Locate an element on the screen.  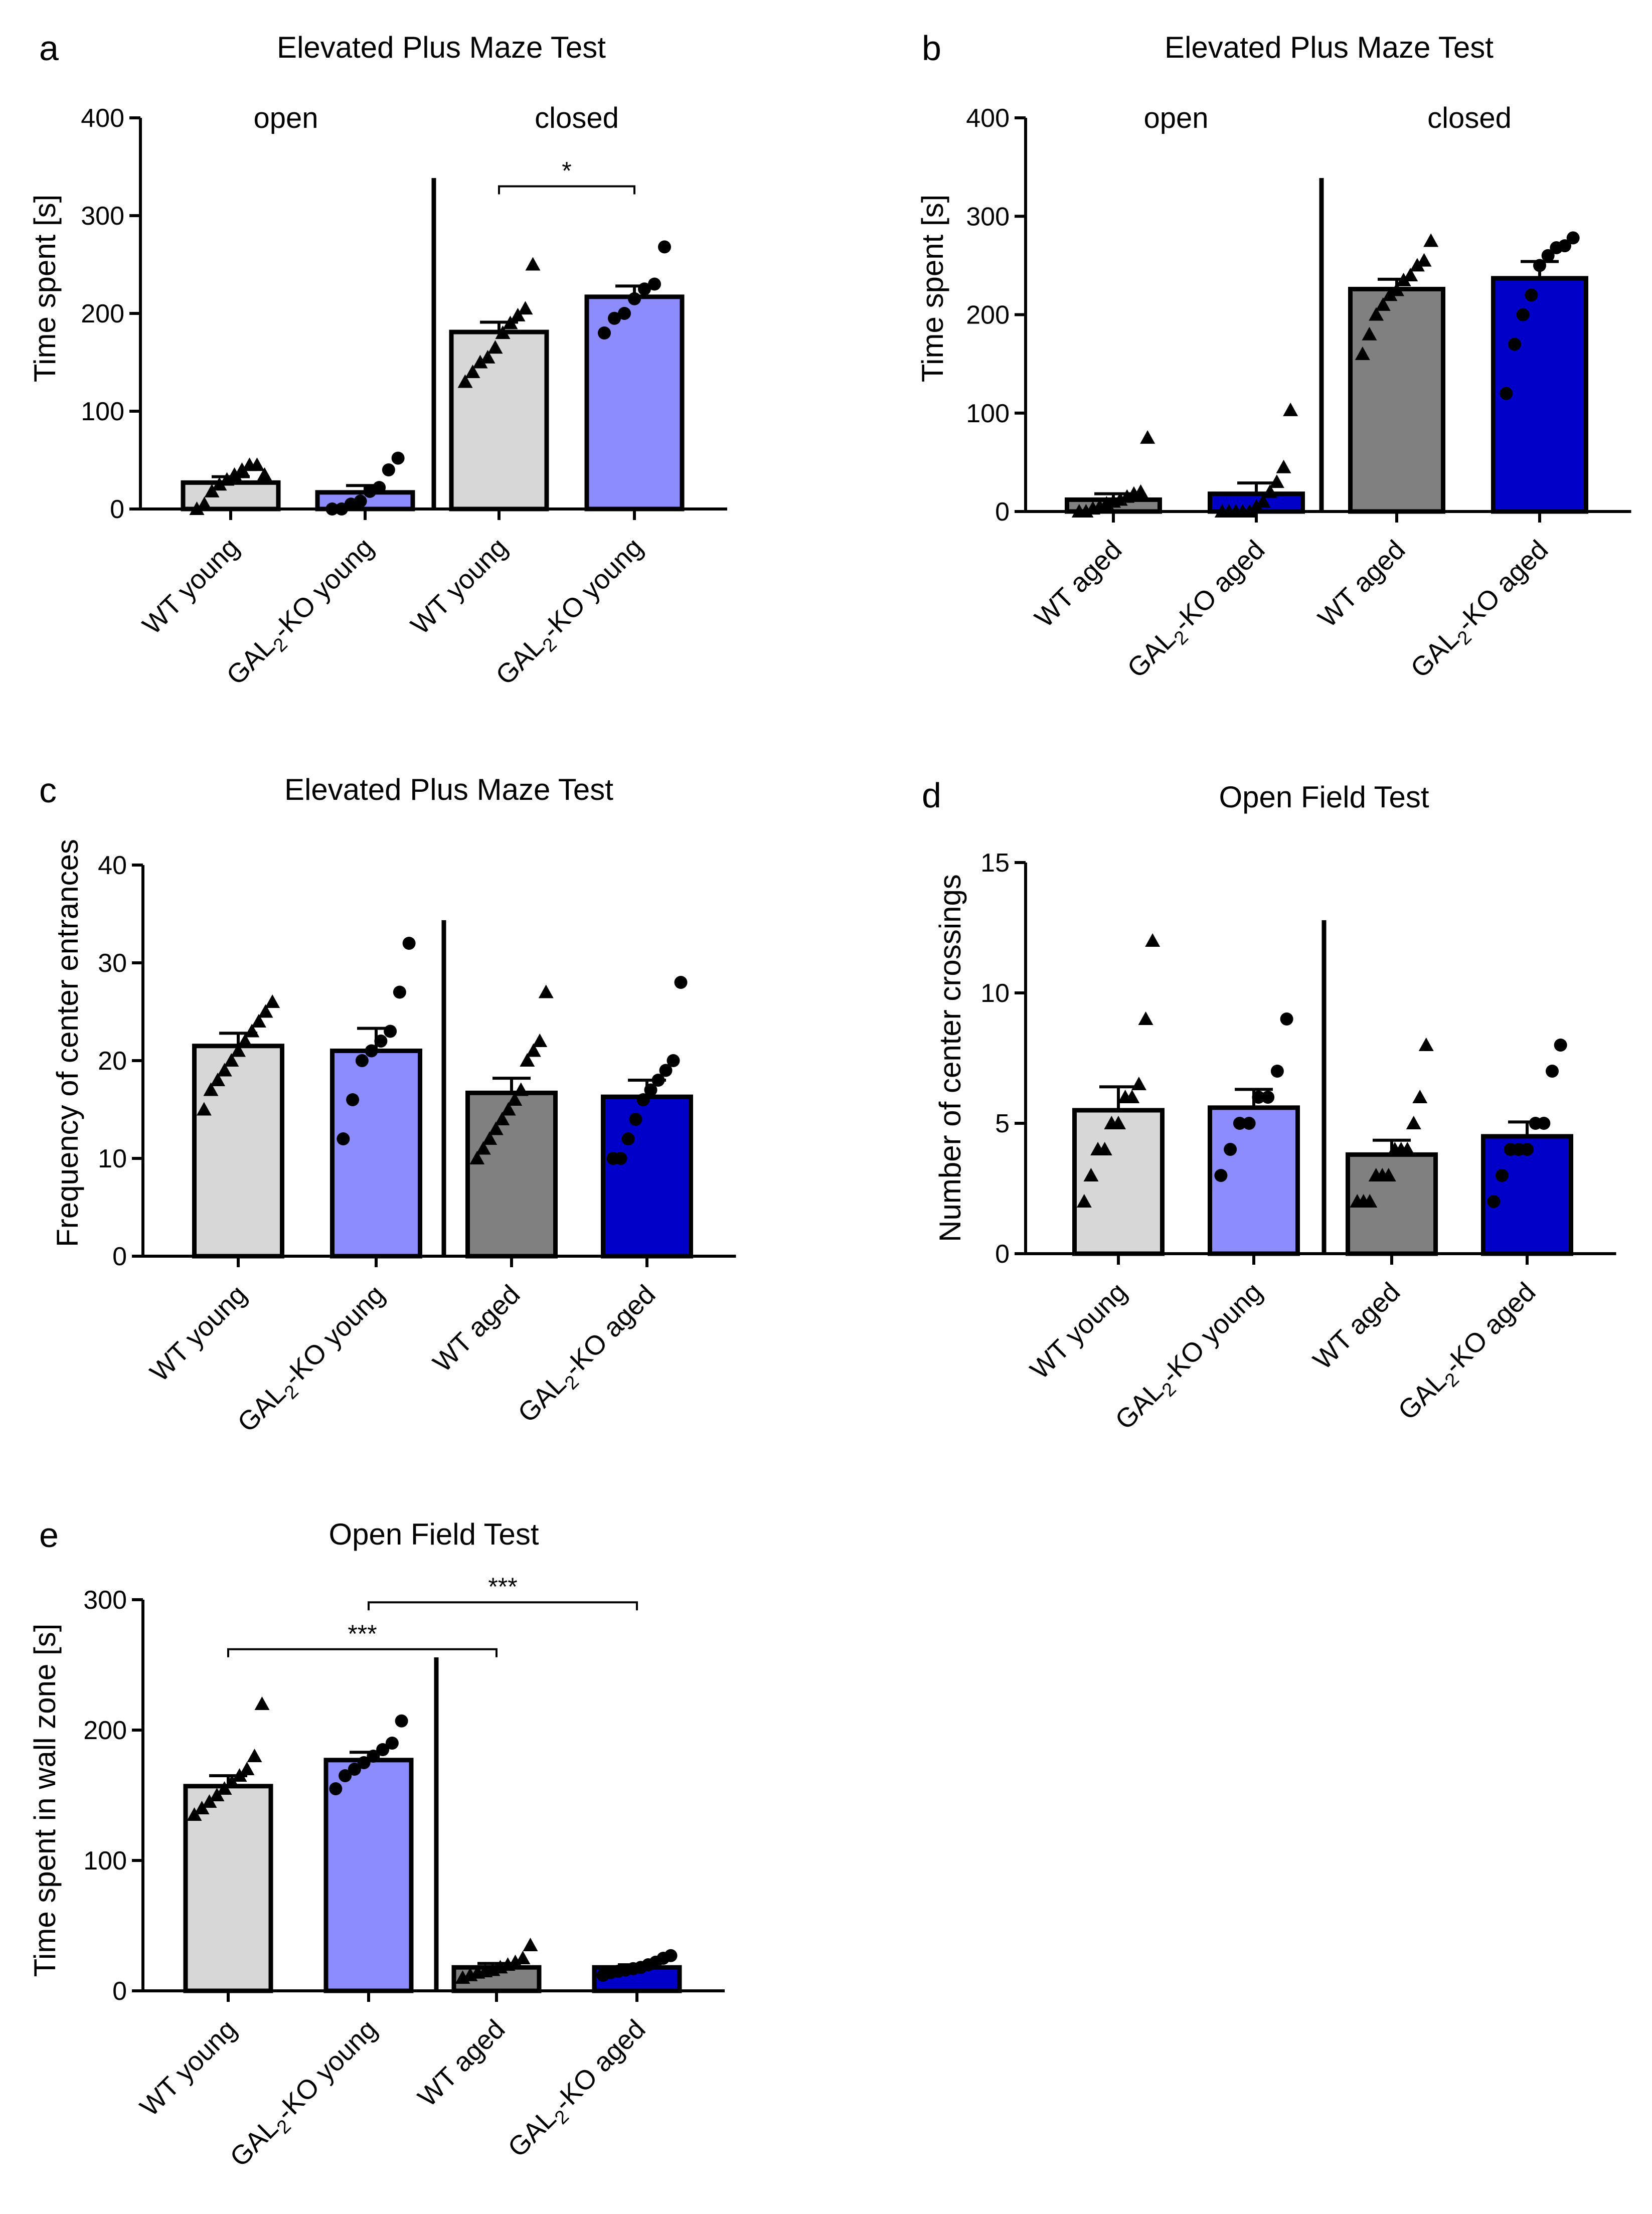
panel-a-y-tick-label: 400 is located at coordinates (103, 118).